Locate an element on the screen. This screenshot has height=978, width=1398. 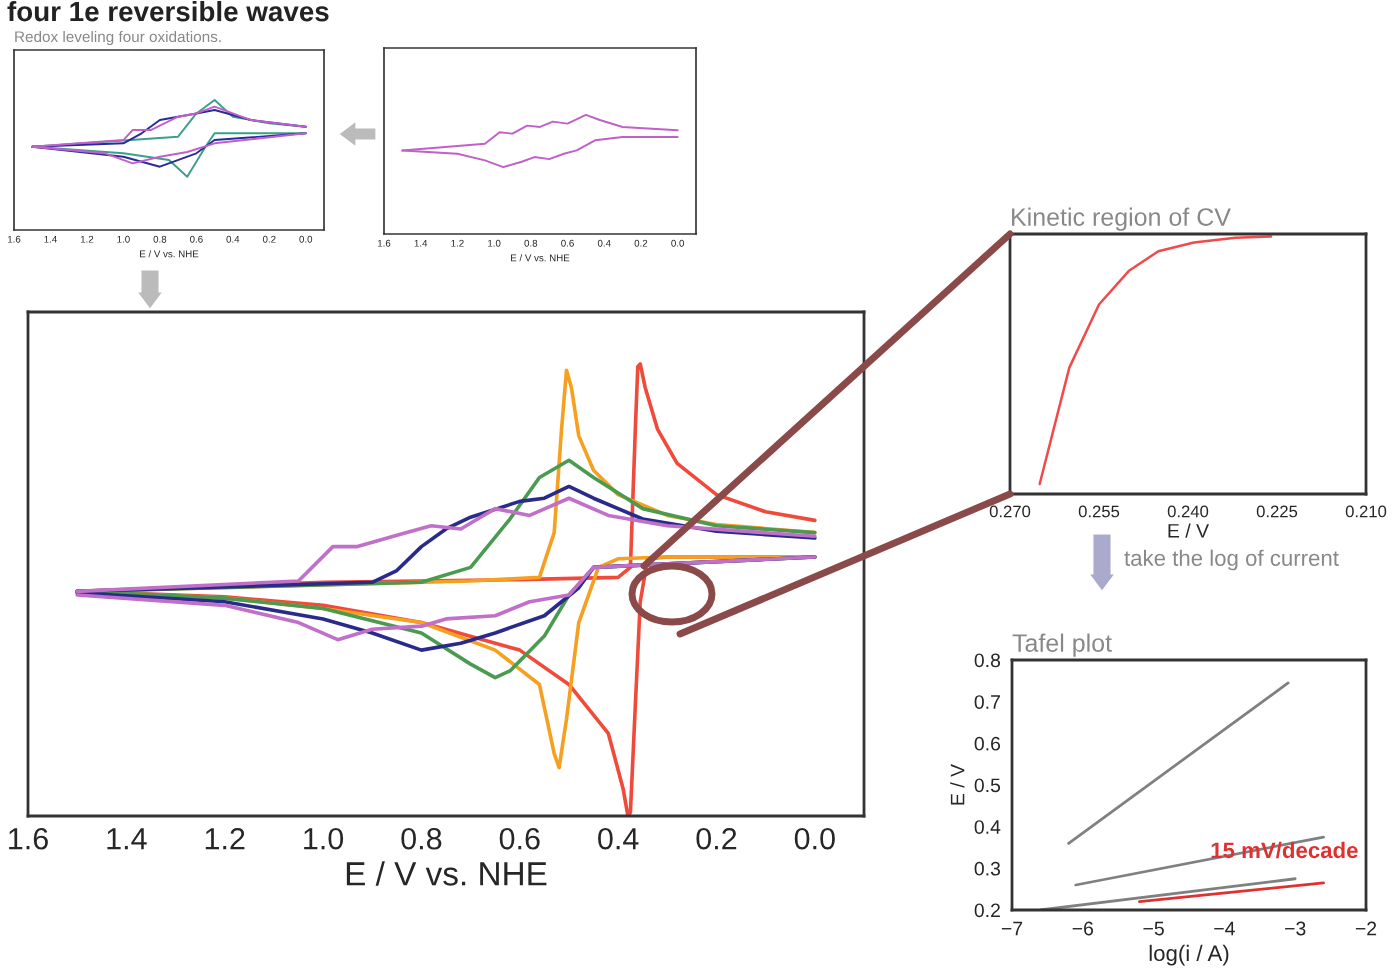
x-tick-label: 1.0 is located at coordinates (324, 838).